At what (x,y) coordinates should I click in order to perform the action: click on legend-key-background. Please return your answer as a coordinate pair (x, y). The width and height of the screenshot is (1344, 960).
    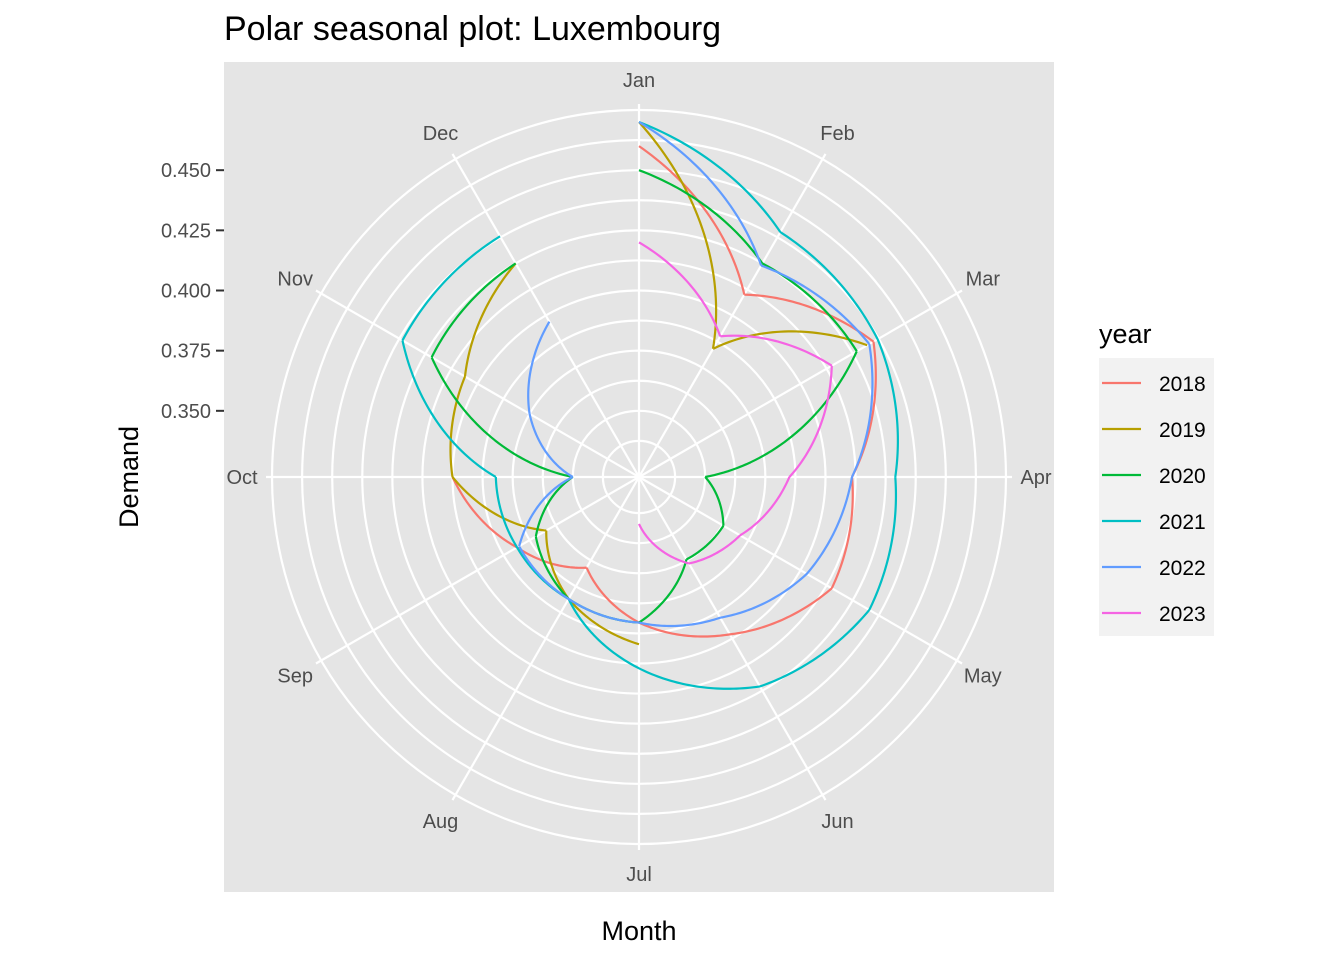
    Looking at the image, I should click on (1156, 497).